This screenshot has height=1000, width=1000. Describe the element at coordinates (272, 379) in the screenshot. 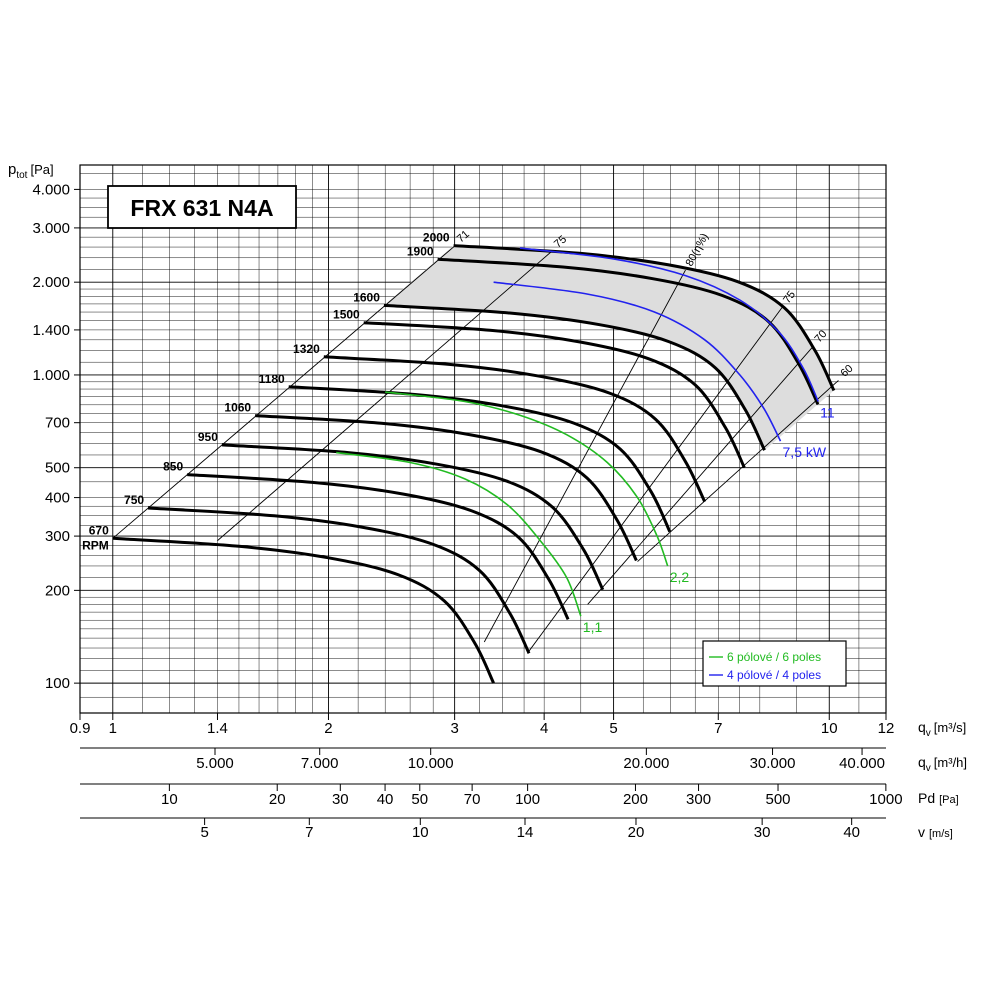

I see `rpm-label: 1180` at that location.